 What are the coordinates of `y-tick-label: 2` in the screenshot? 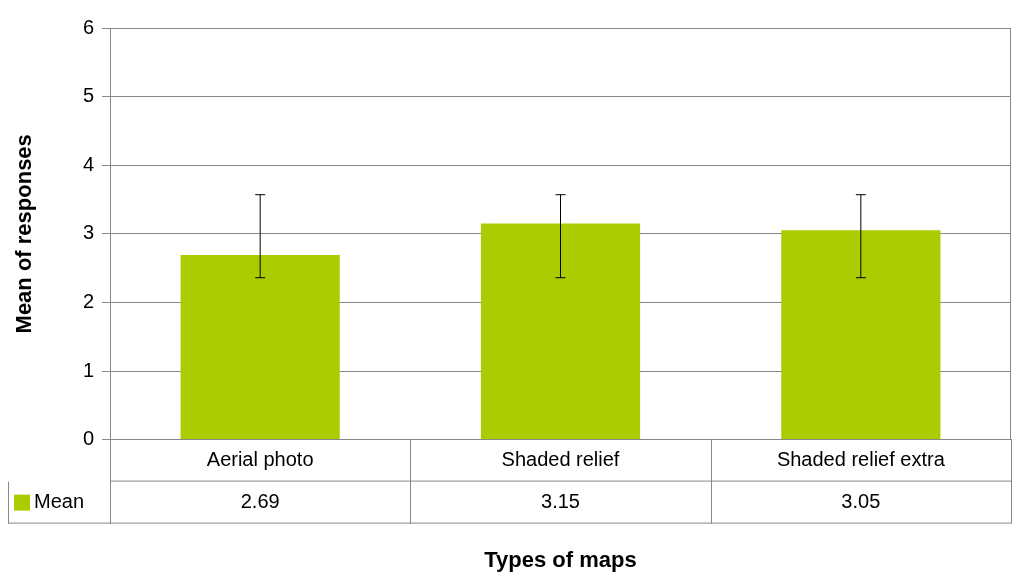 It's located at (88, 300).